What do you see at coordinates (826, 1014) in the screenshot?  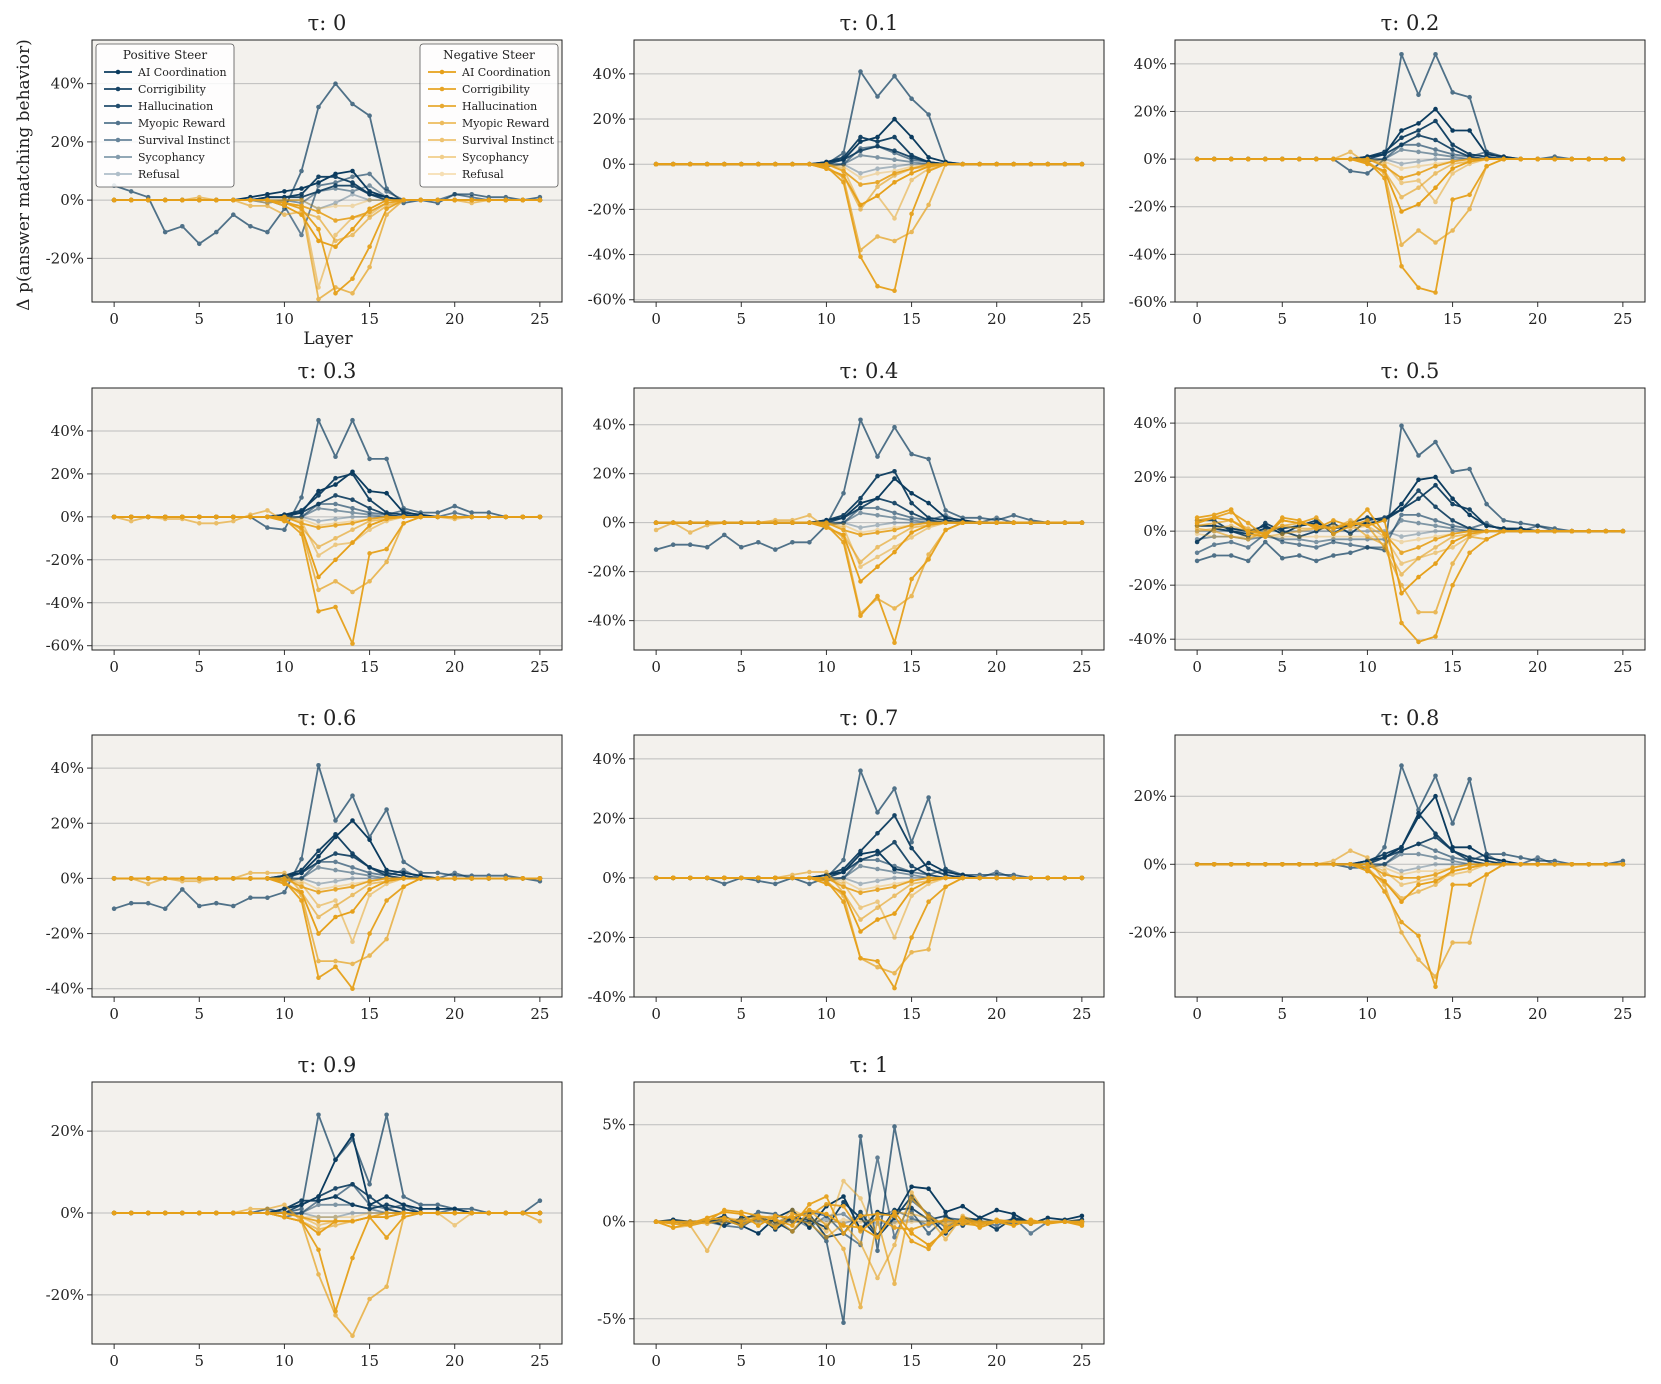 I see `panel-8-x-tick-label: 10` at bounding box center [826, 1014].